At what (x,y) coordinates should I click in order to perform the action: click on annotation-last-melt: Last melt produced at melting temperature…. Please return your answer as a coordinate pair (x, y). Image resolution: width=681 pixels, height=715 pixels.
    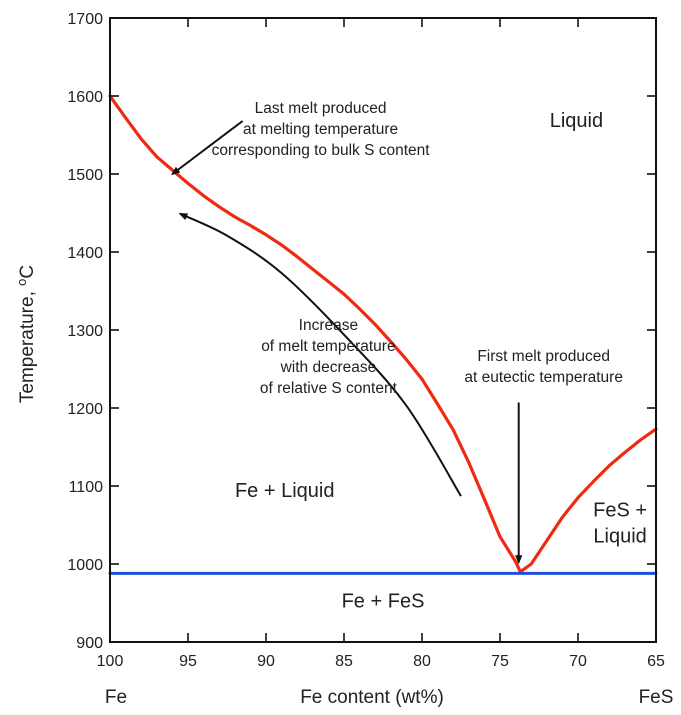
    Looking at the image, I should click on (321, 129).